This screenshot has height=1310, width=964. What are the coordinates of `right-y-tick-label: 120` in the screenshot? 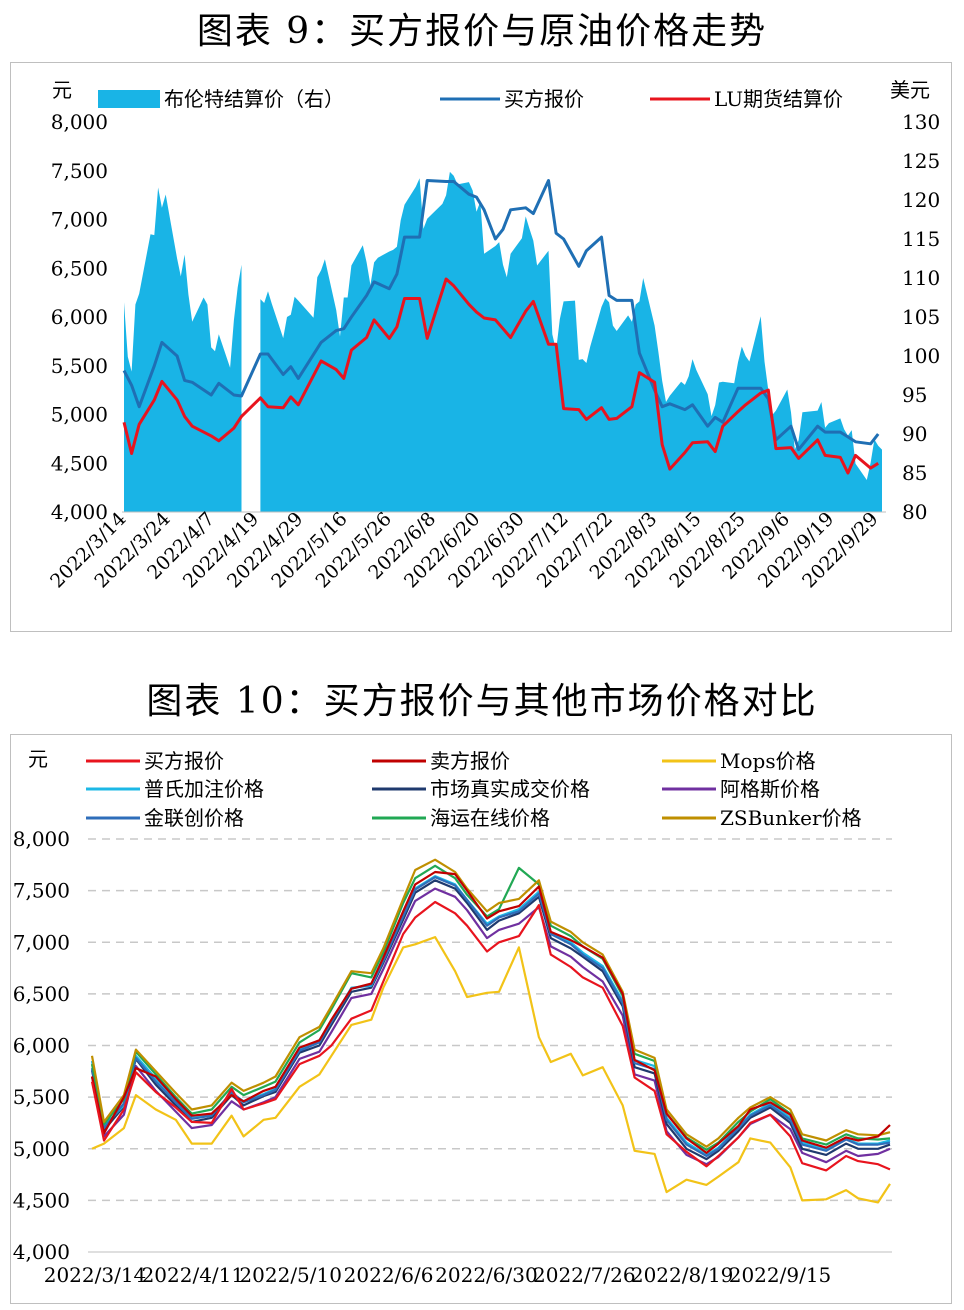 It's located at (921, 200).